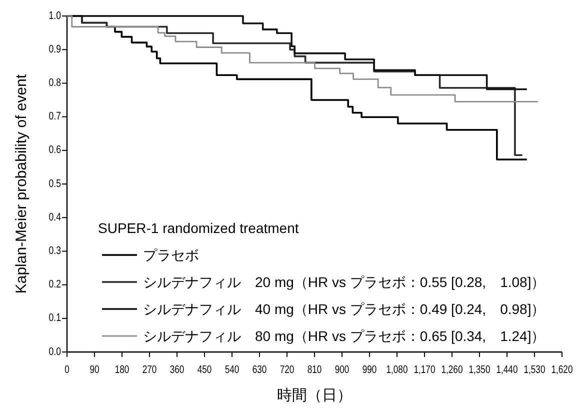  I want to click on x-tick-label: 1,080, so click(397, 370).